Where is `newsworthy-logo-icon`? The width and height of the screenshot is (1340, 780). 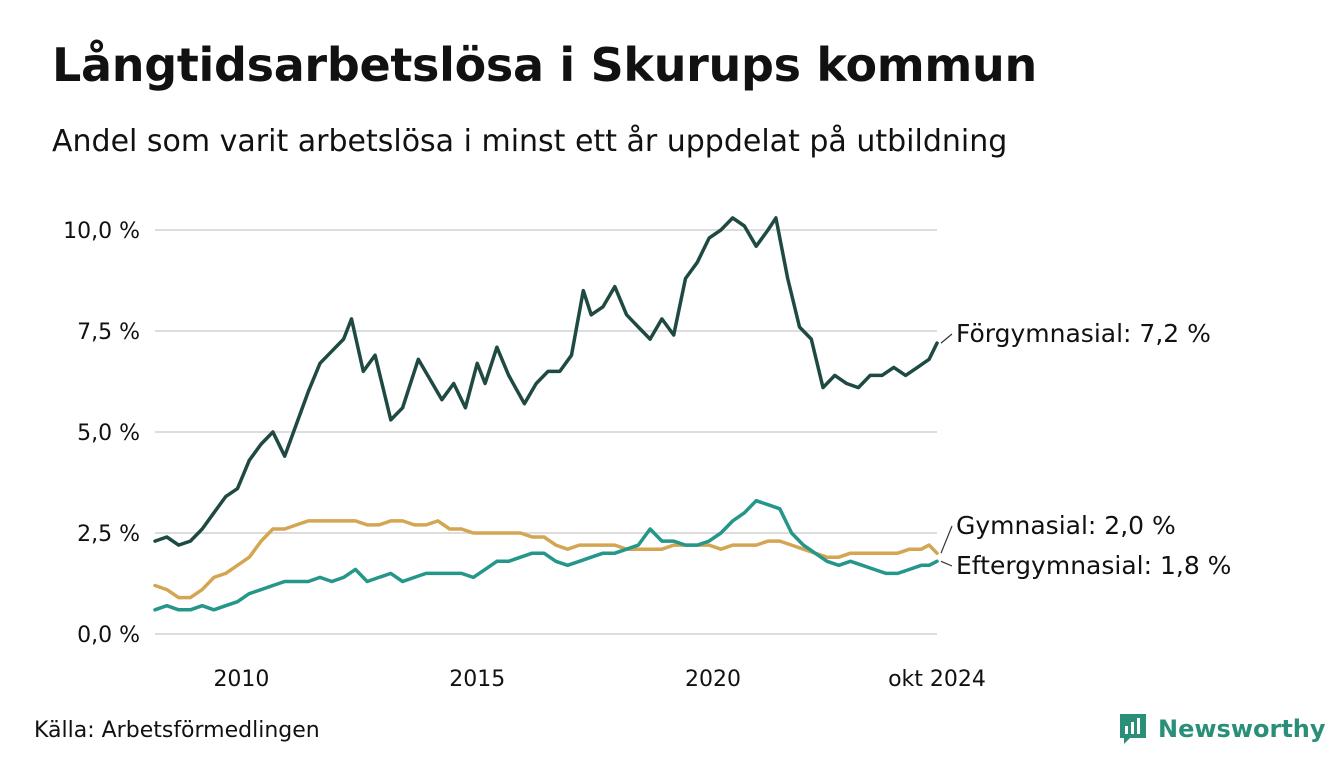
newsworthy-logo-icon is located at coordinates (1133, 729).